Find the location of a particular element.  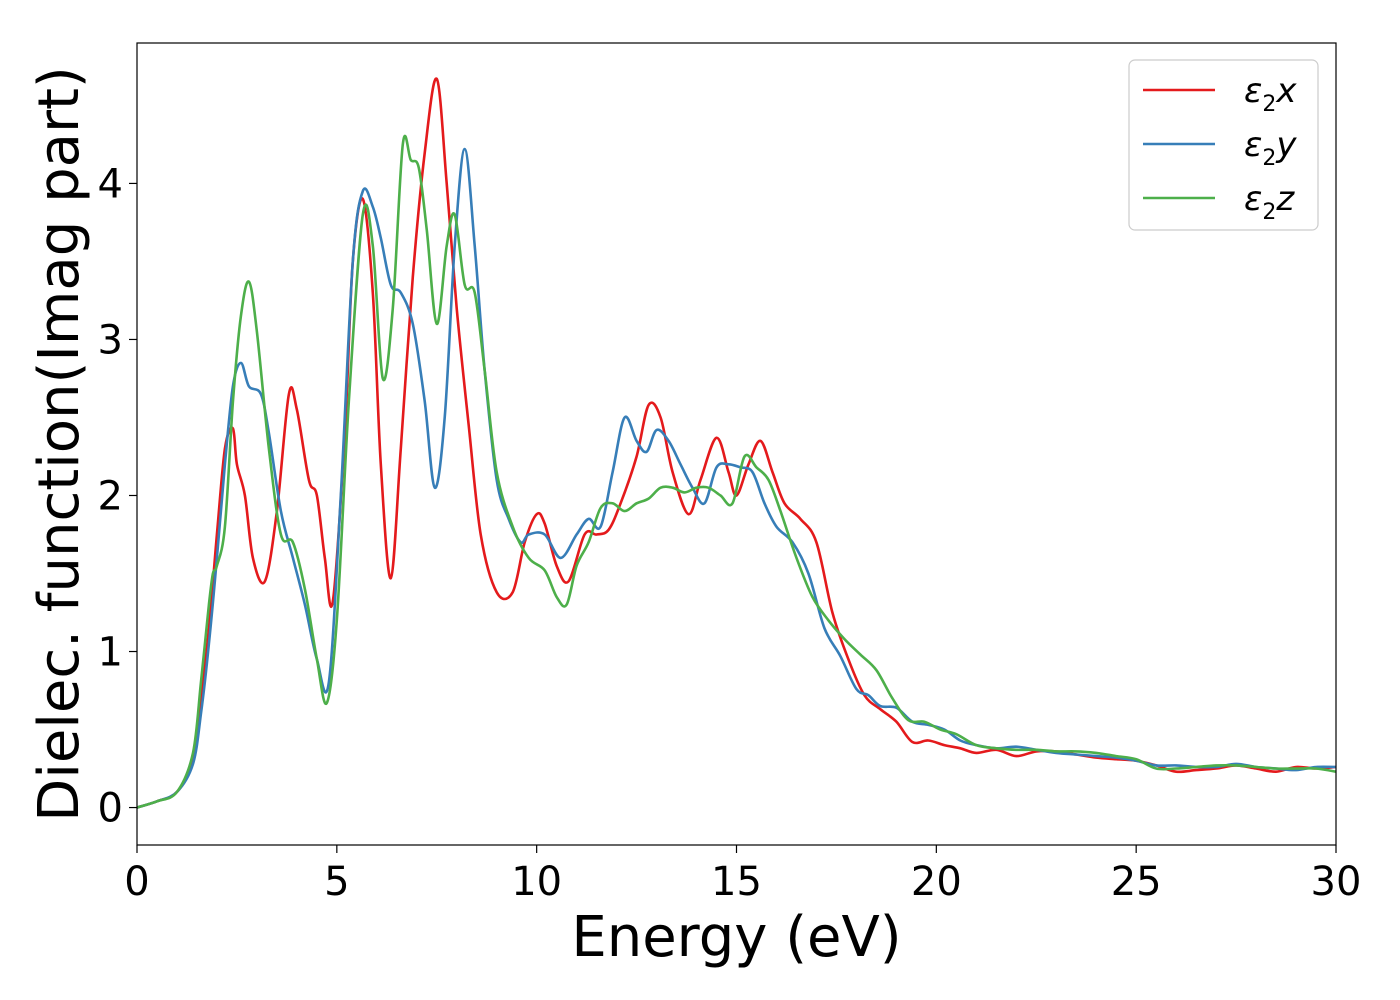

x-tick-label: 0 is located at coordinates (136, 882).